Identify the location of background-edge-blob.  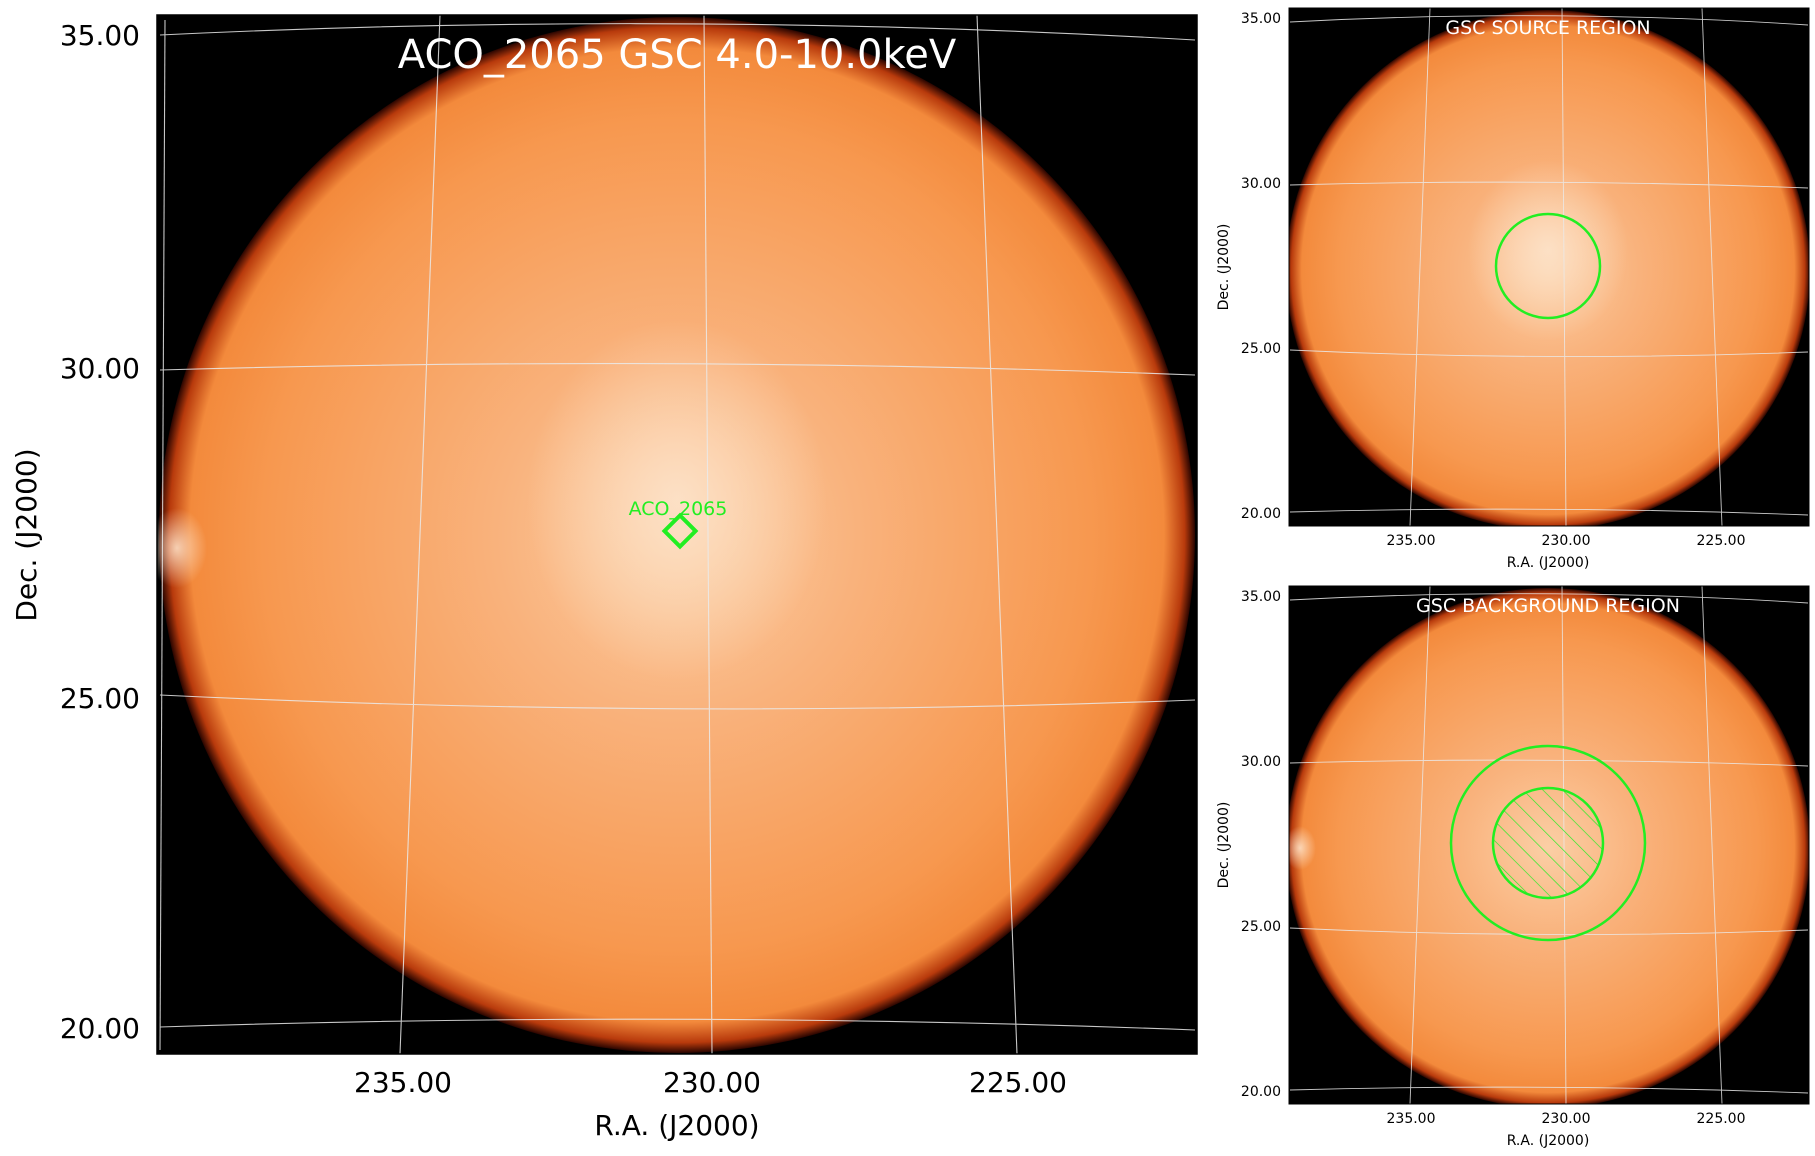
(1302, 848).